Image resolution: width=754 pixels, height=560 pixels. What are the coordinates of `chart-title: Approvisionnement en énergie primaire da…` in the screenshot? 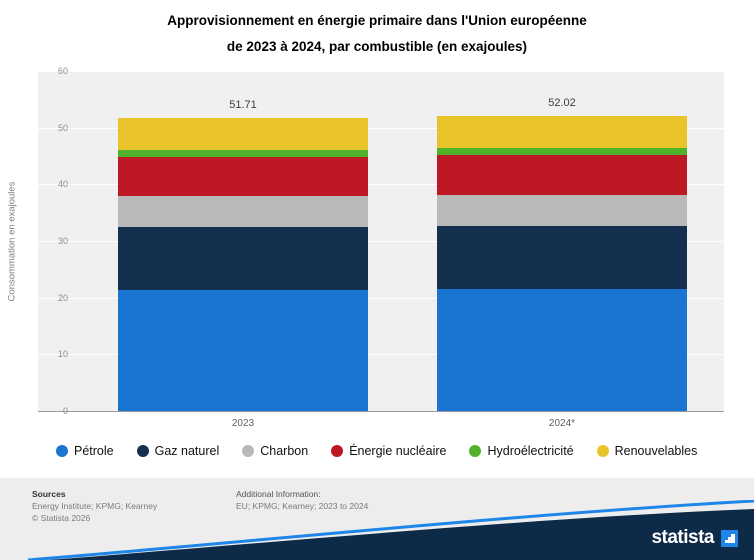 It's located at (377, 34).